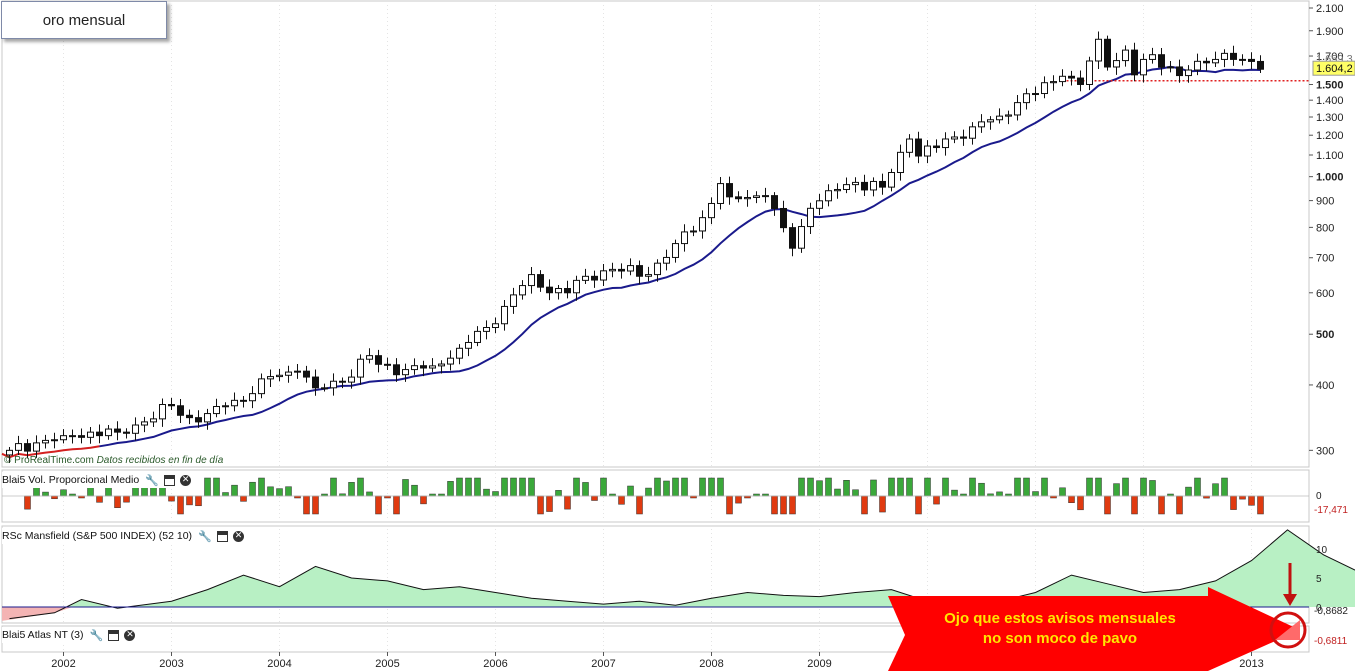  Describe the element at coordinates (160, 460) in the screenshot. I see `credit-note: Datos recibidos en fin de día` at that location.